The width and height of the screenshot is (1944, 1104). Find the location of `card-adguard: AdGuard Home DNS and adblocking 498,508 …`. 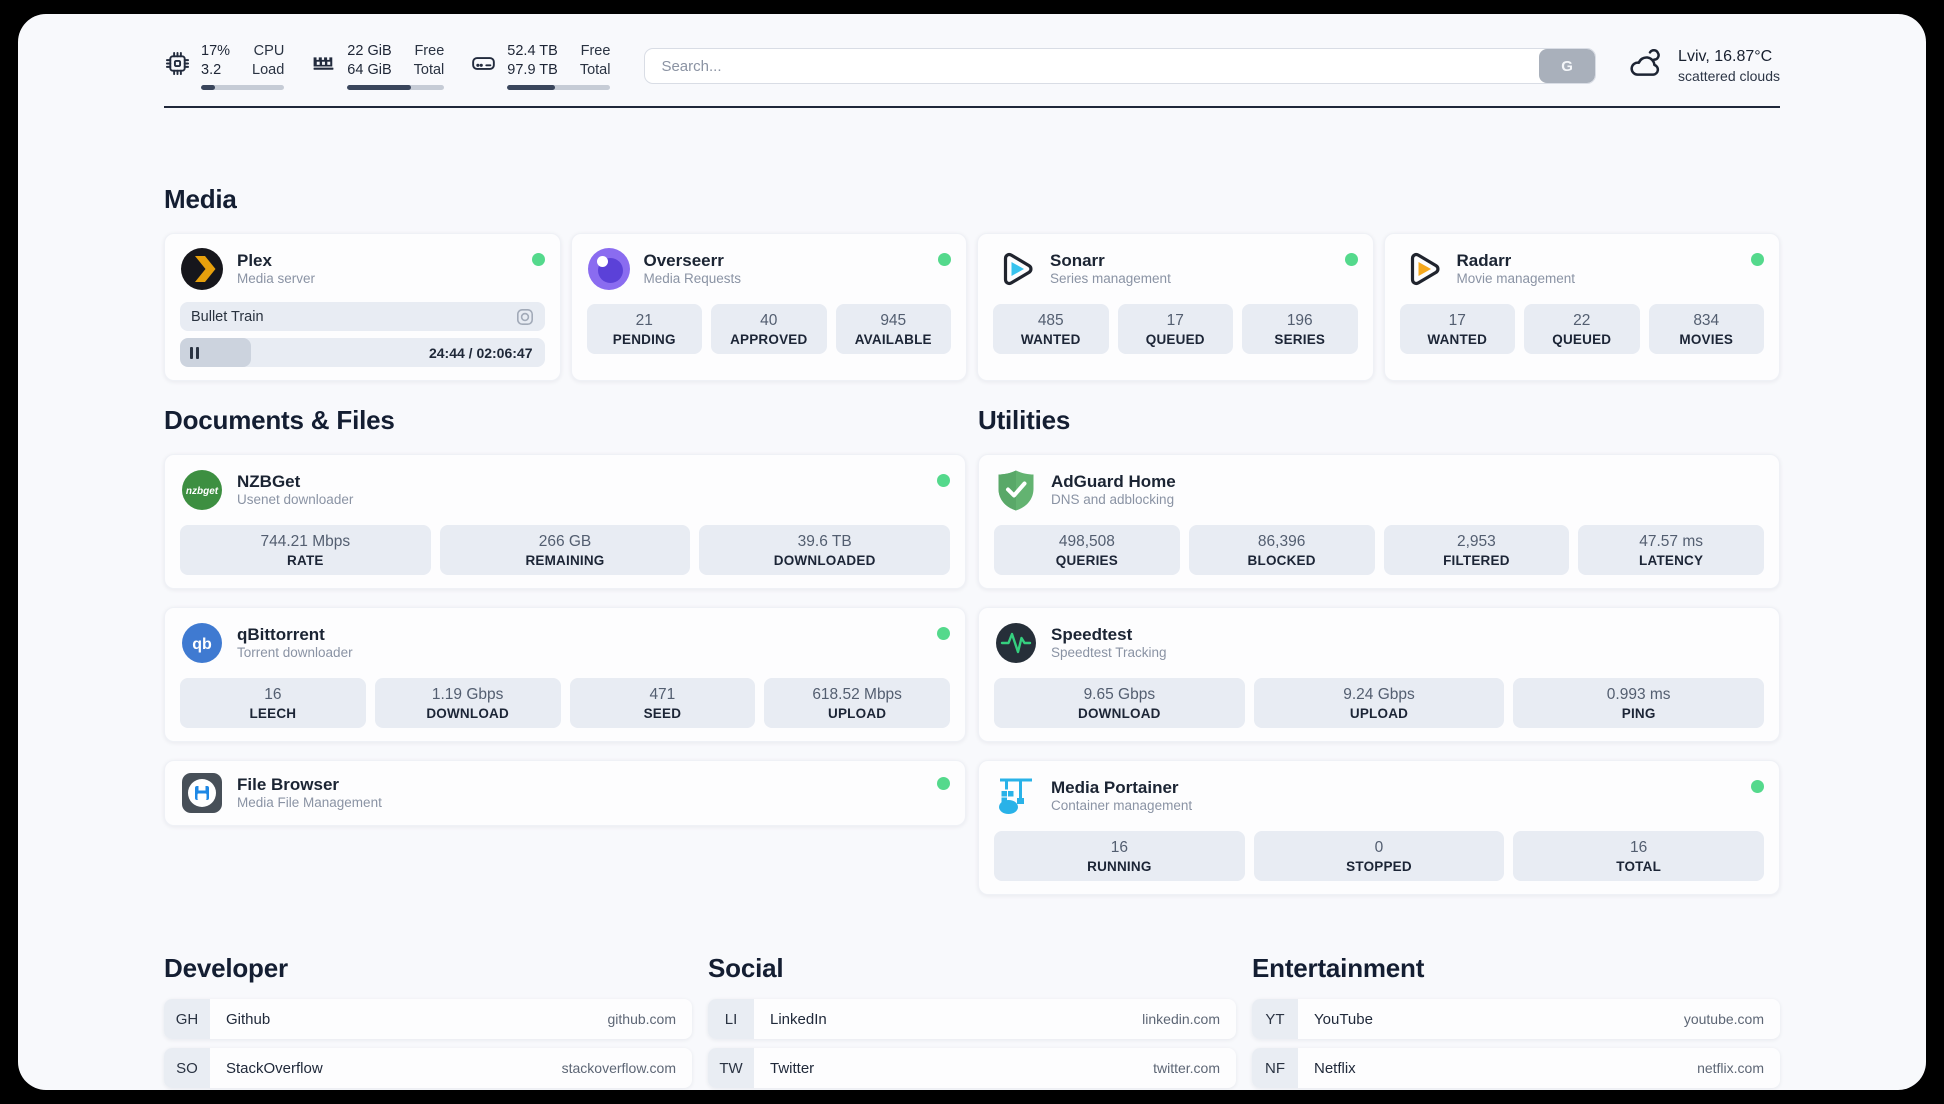

card-adguard: AdGuard Home DNS and adblocking 498,508 … is located at coordinates (1379, 522).